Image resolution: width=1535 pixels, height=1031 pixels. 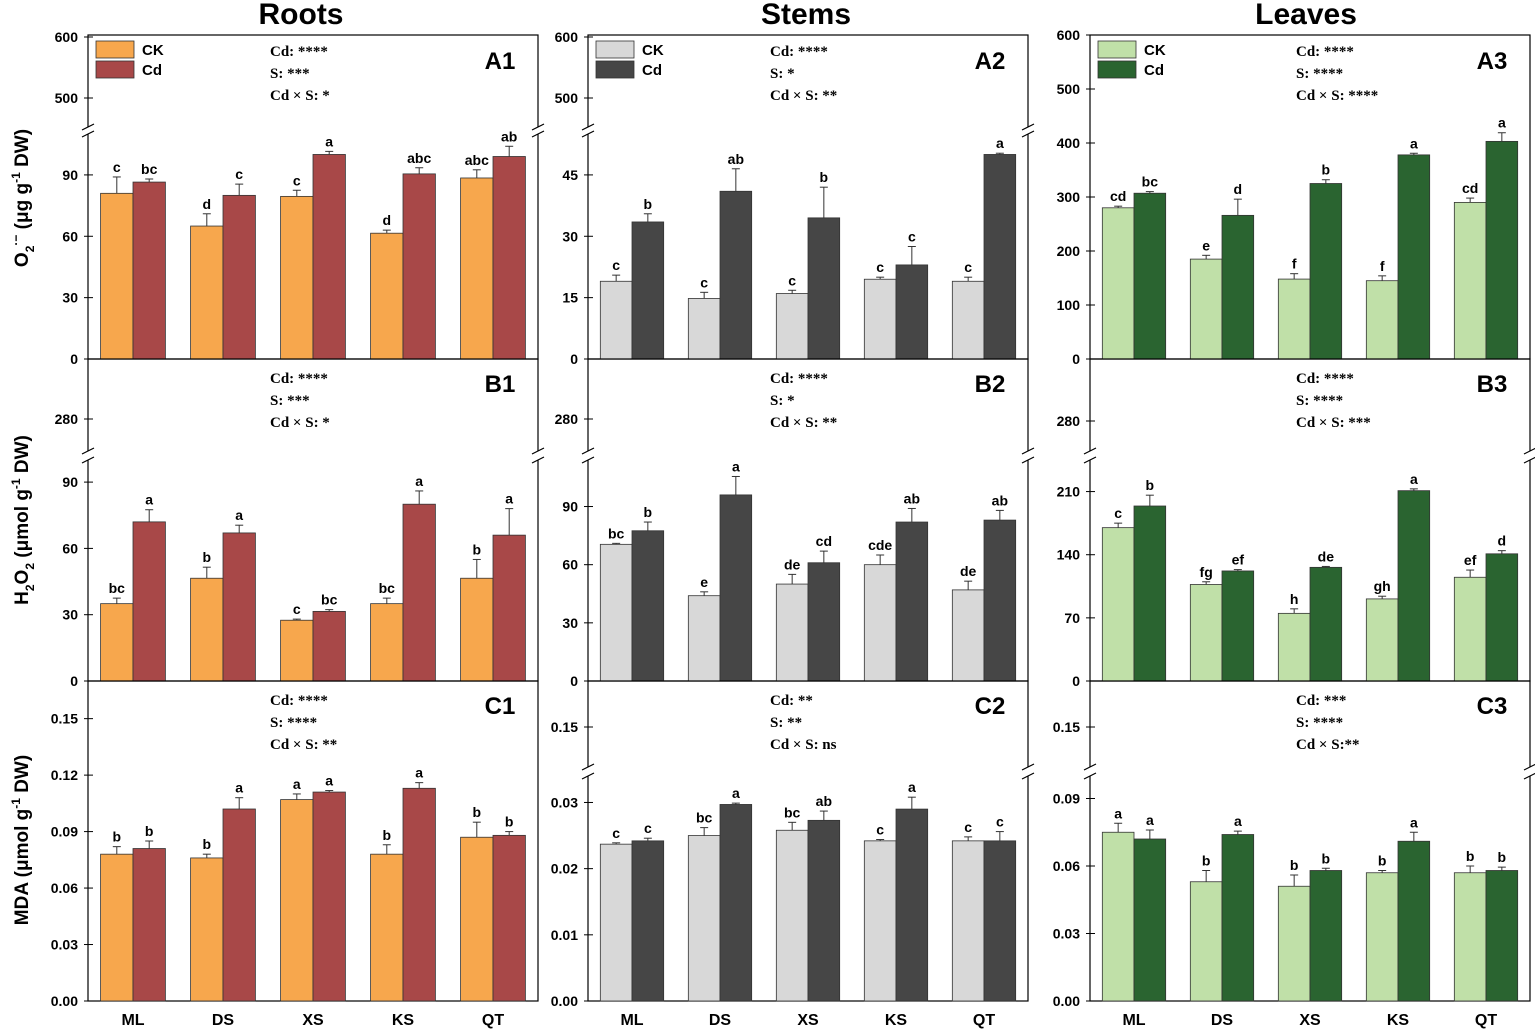 What do you see at coordinates (1337, 96) in the screenshot?
I see `stats-line: Cd × S: ****` at bounding box center [1337, 96].